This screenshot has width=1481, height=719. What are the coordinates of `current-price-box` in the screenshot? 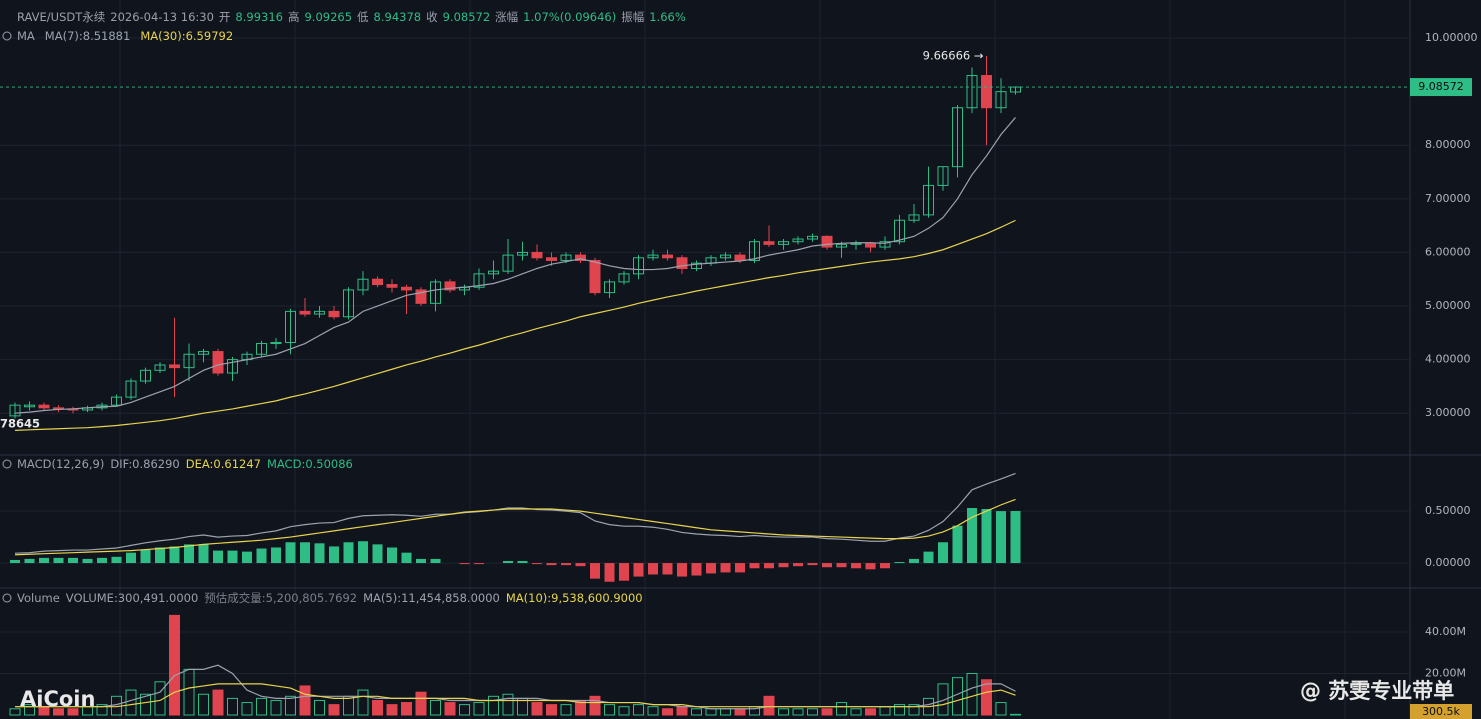 It's located at (1441, 87).